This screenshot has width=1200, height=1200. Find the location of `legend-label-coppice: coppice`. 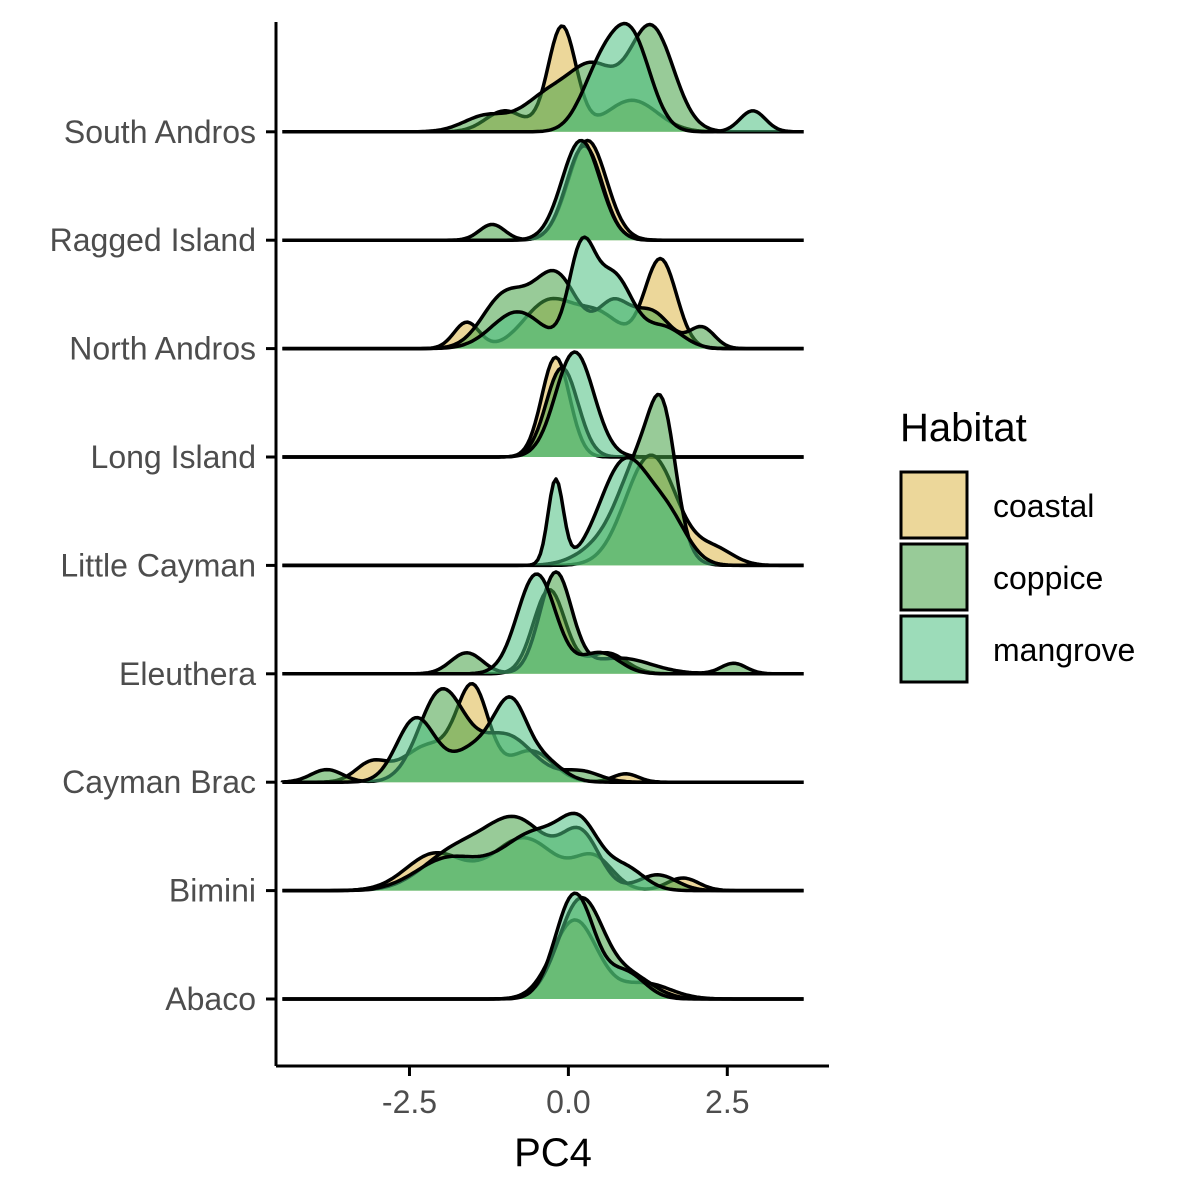

legend-label-coppice: coppice is located at coordinates (1048, 578).